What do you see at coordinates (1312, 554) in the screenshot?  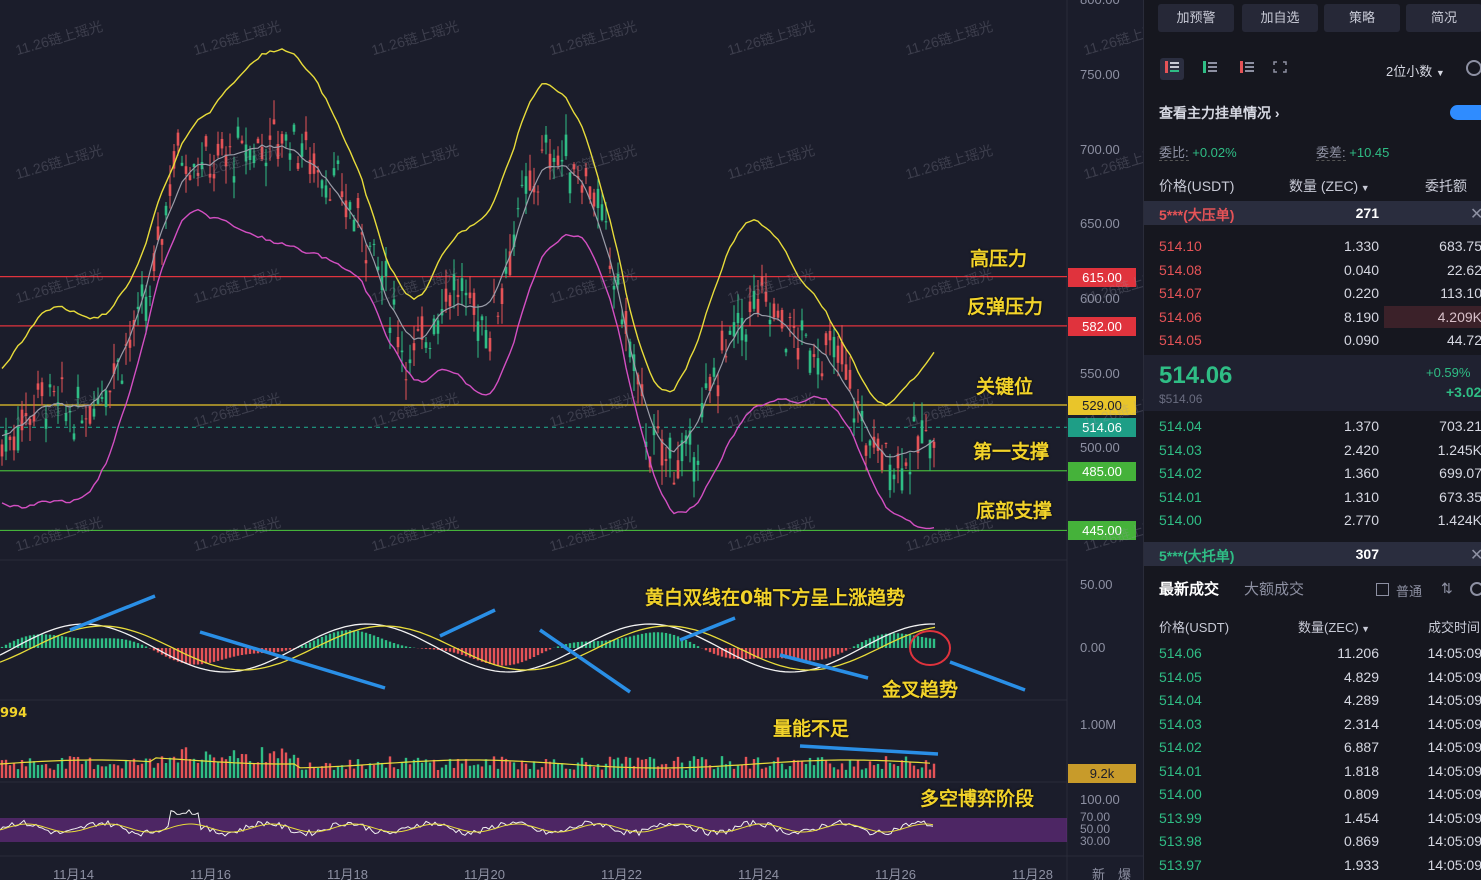 I see `big-bid-row: 5***(大托单) 307 ✕` at bounding box center [1312, 554].